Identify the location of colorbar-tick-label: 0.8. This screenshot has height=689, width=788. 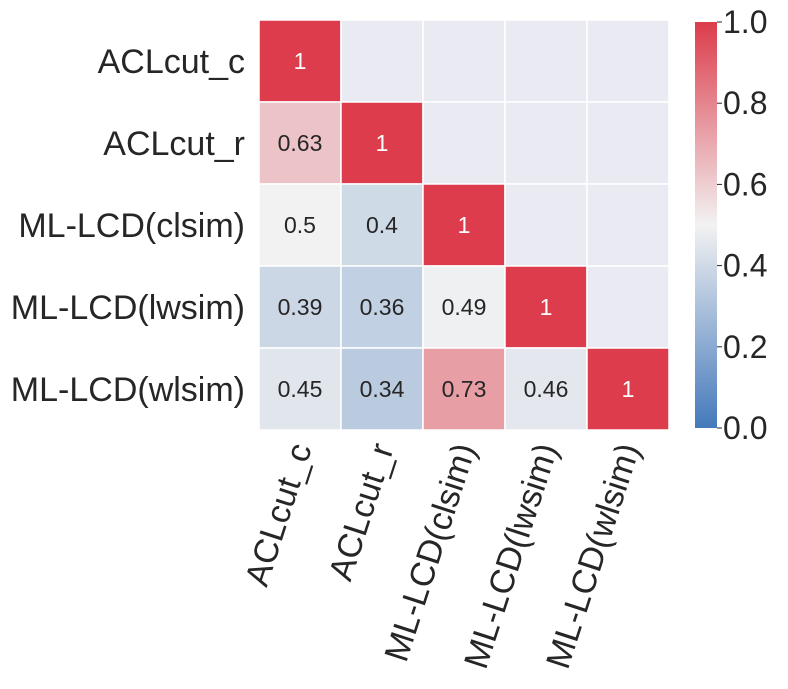
(745, 103).